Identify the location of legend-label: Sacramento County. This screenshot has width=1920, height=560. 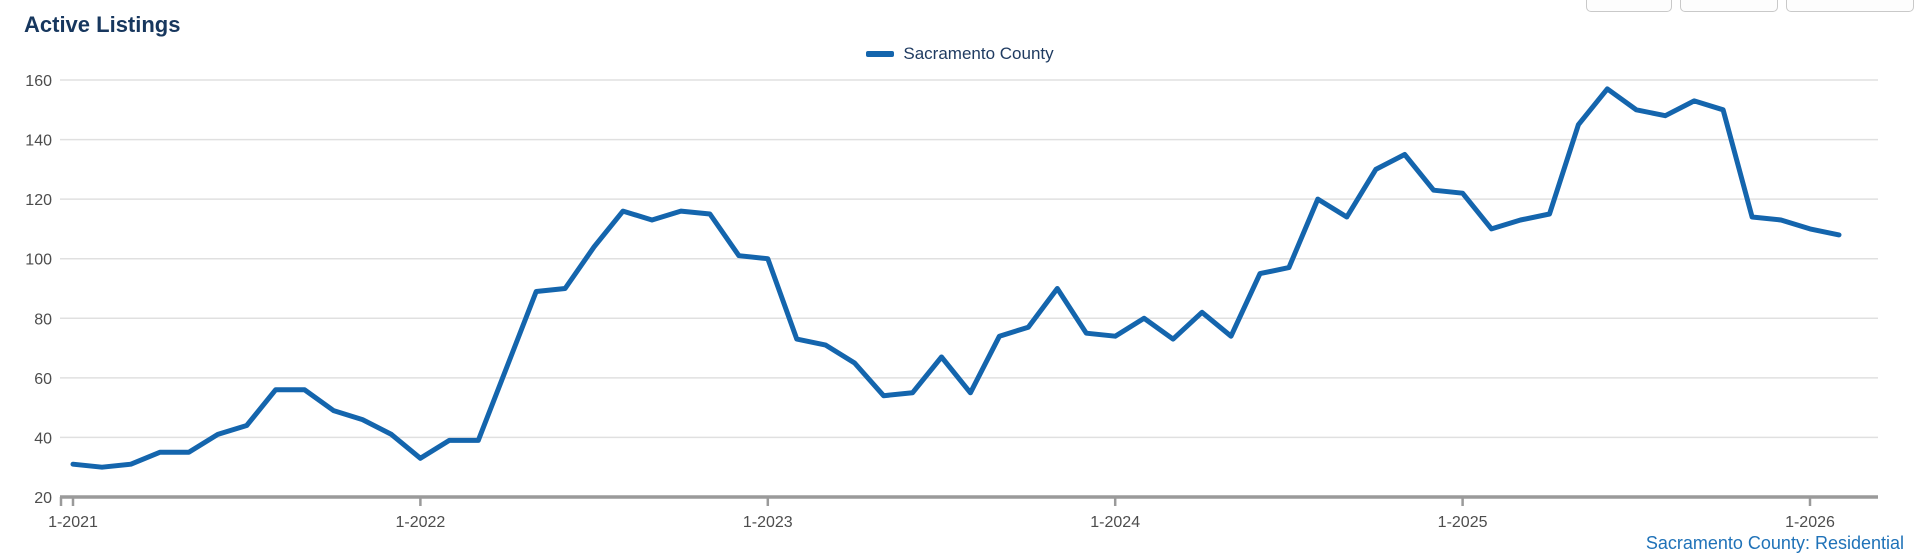
(978, 53).